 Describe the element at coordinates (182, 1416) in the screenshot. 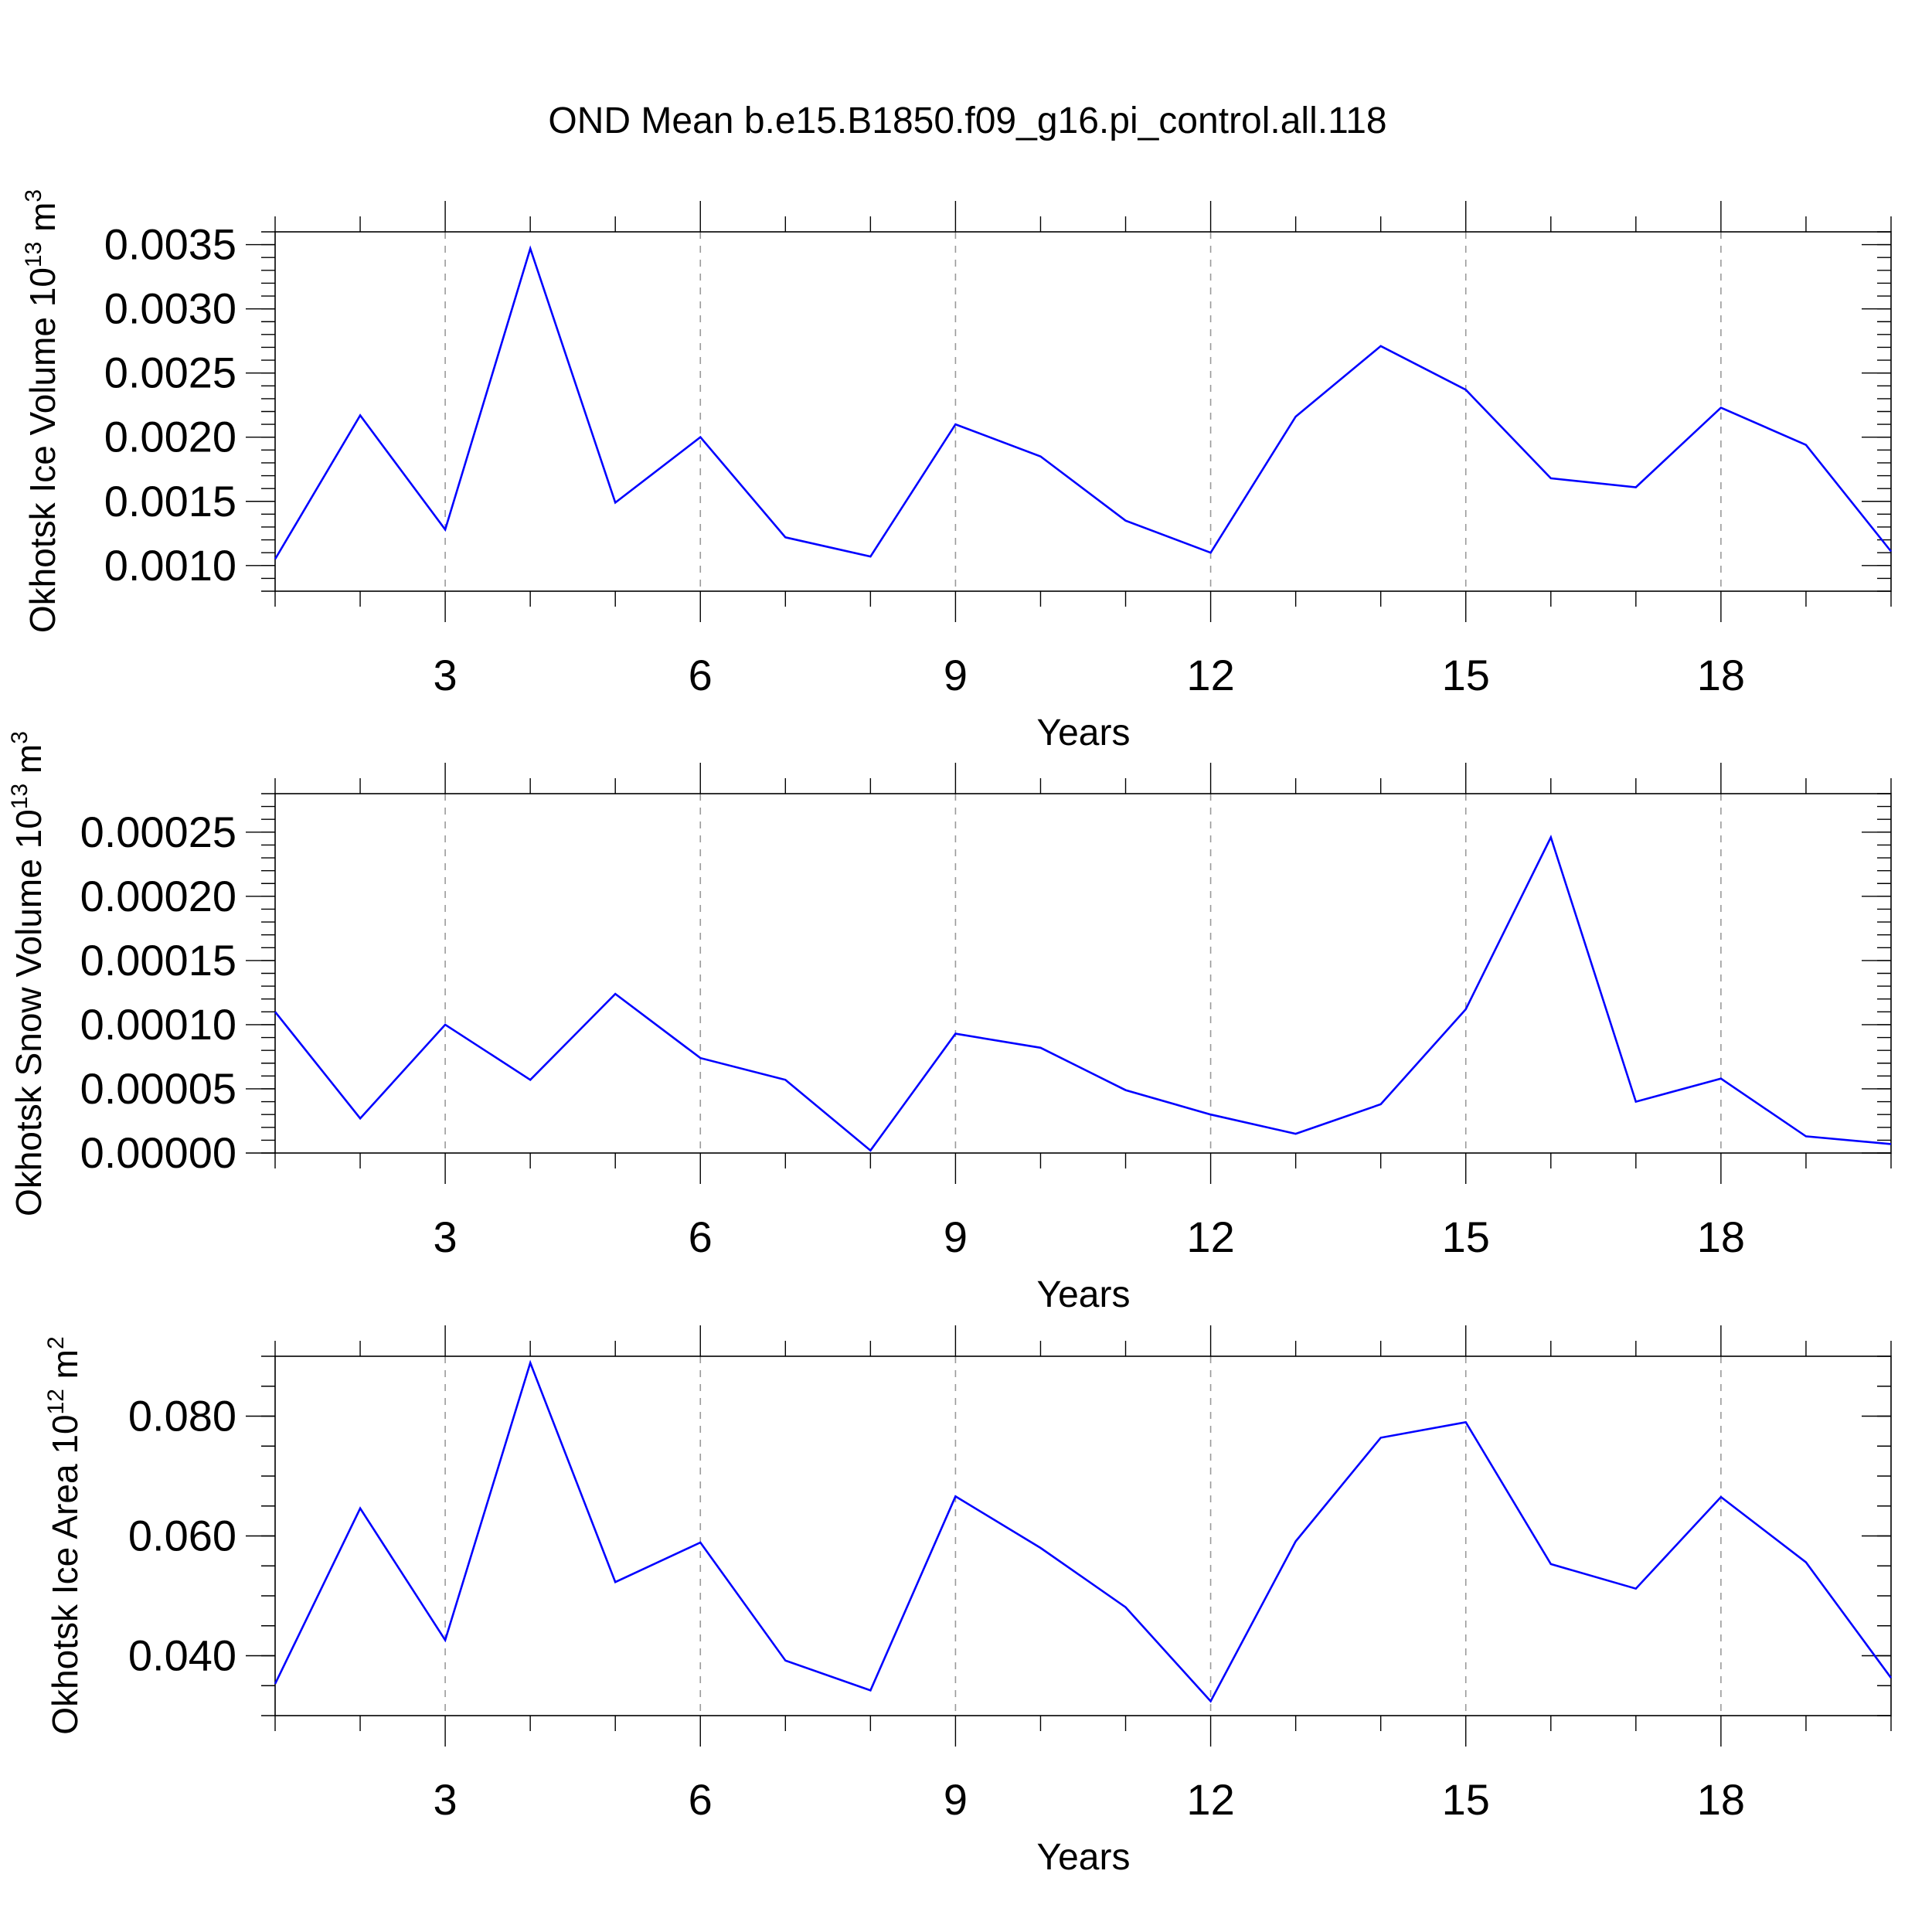

I see `y-tick-label: 0.080` at that location.